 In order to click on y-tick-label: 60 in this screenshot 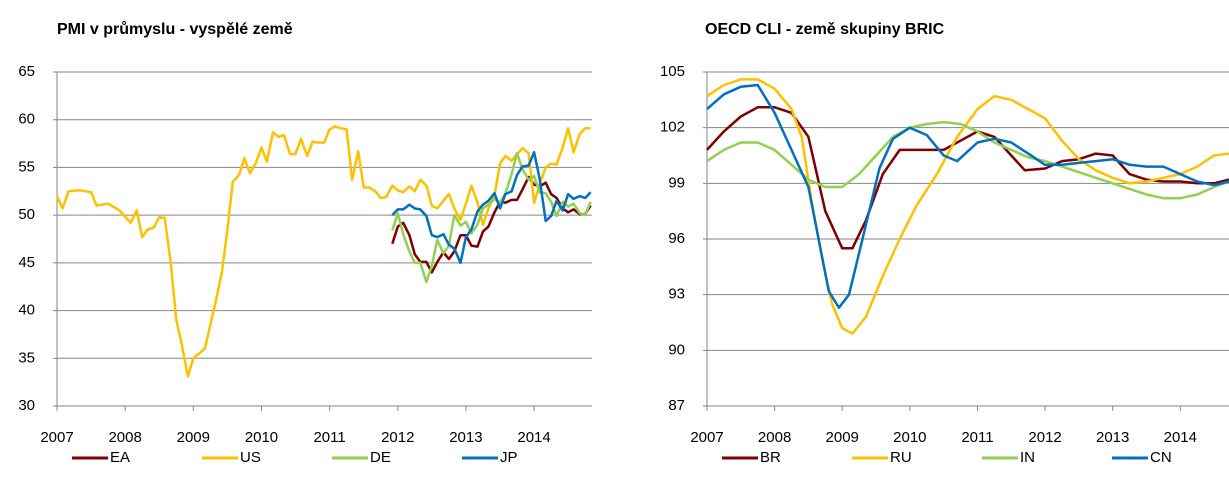, I will do `click(26, 119)`.